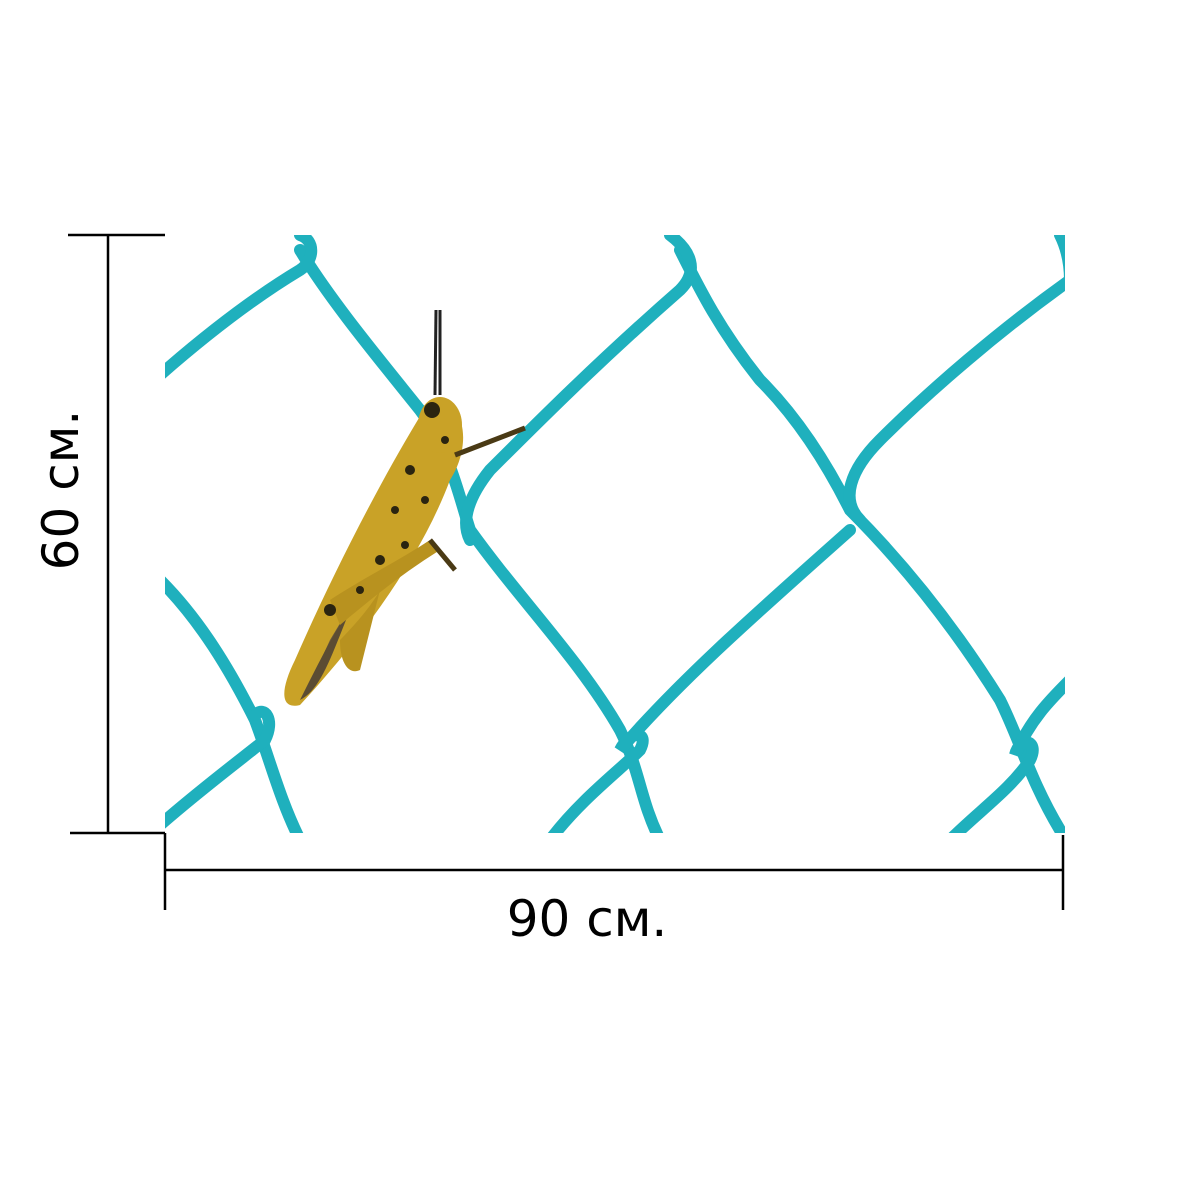 This screenshot has width=1200, height=1200. I want to click on width-label: 90 см., so click(587, 919).